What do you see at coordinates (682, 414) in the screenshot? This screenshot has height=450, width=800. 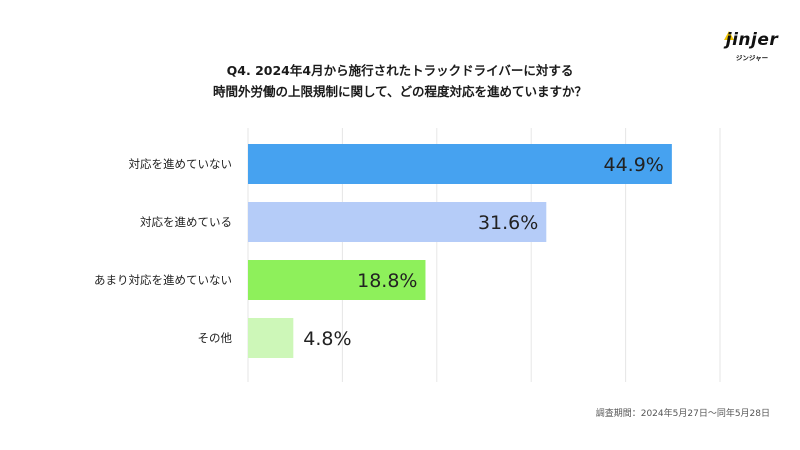 I see `survey-period-note: 調査期間：2024年5月27日〜同年5月28日` at bounding box center [682, 414].